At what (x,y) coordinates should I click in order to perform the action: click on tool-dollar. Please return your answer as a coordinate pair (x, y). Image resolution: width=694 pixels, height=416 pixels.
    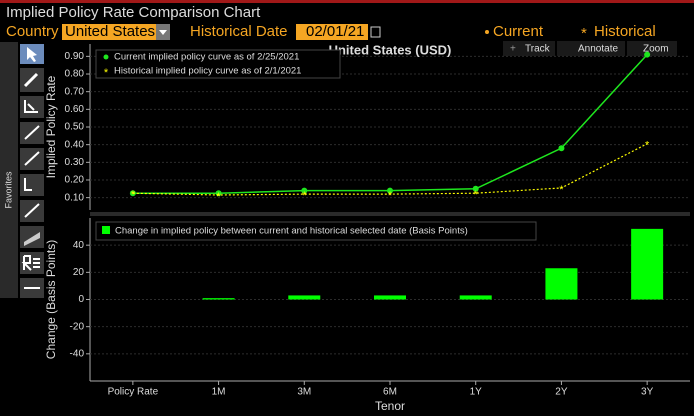
    Looking at the image, I should click on (32, 185).